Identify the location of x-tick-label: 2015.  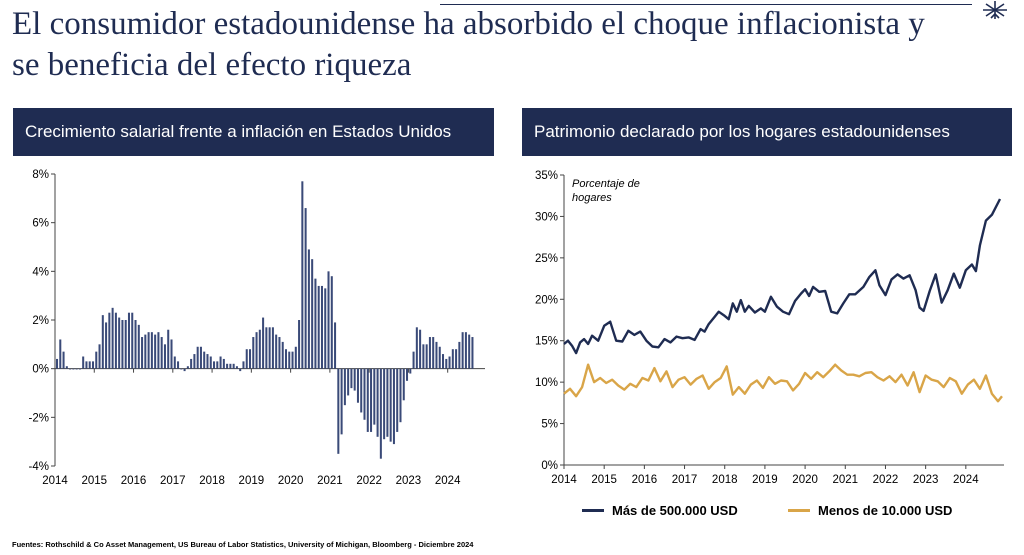
(604, 480).